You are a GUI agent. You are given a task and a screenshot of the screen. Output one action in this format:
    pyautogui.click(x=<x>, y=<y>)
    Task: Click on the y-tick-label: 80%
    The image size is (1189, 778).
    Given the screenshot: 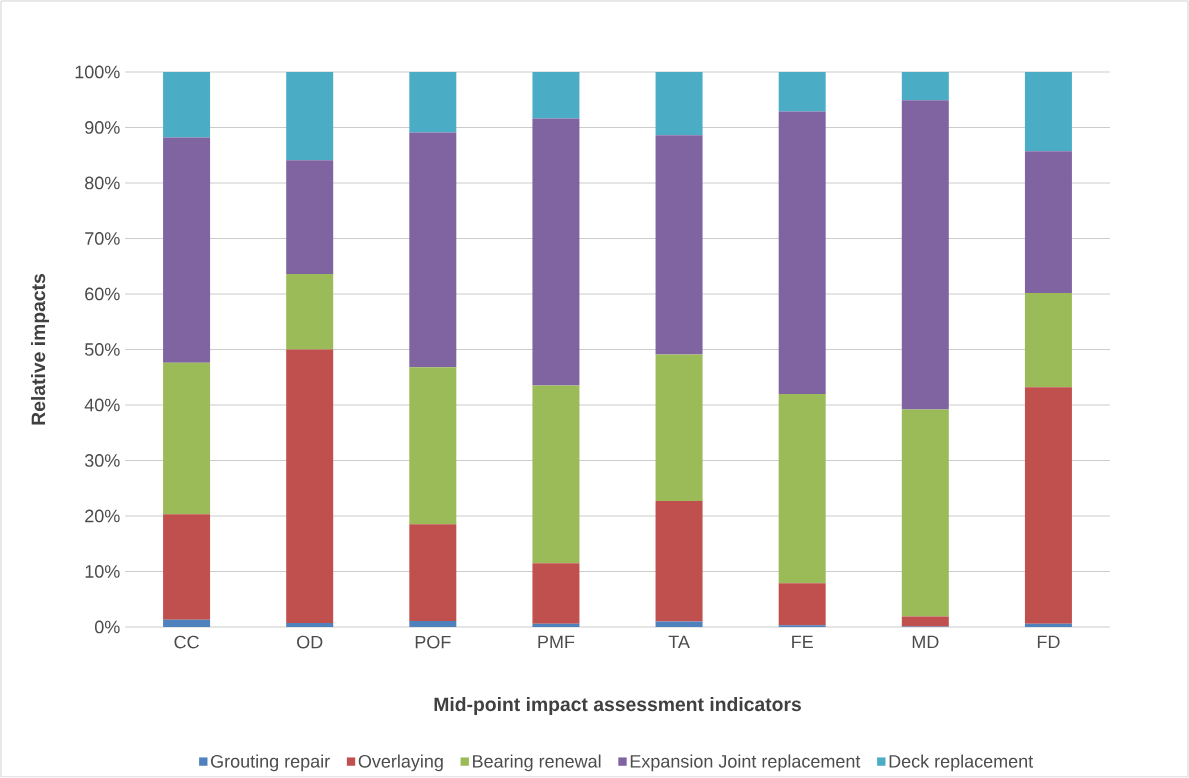 What is the action you would take?
    pyautogui.click(x=102, y=183)
    